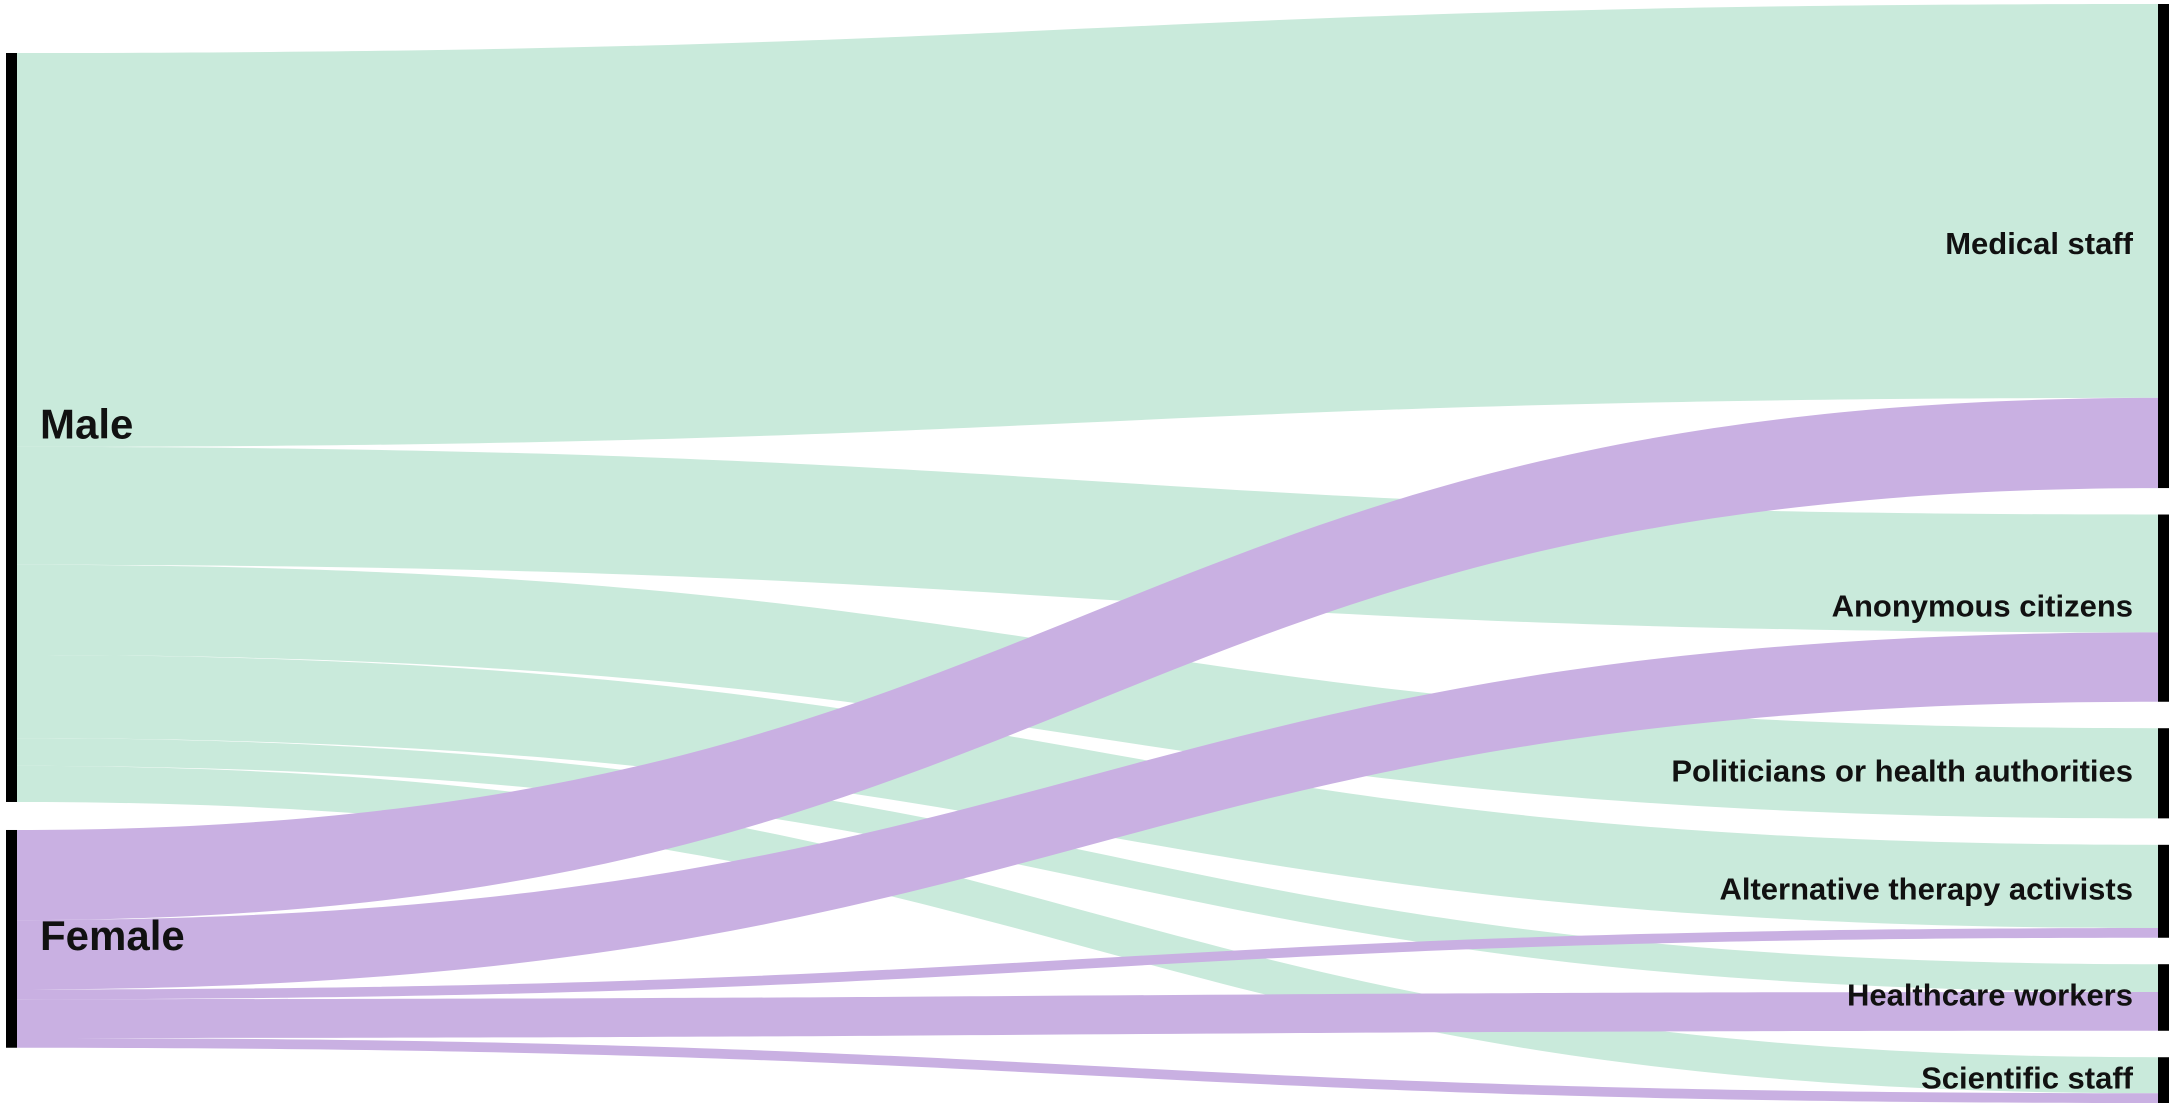 The image size is (2175, 1112). I want to click on node-label: Healthcare workers, so click(1990, 995).